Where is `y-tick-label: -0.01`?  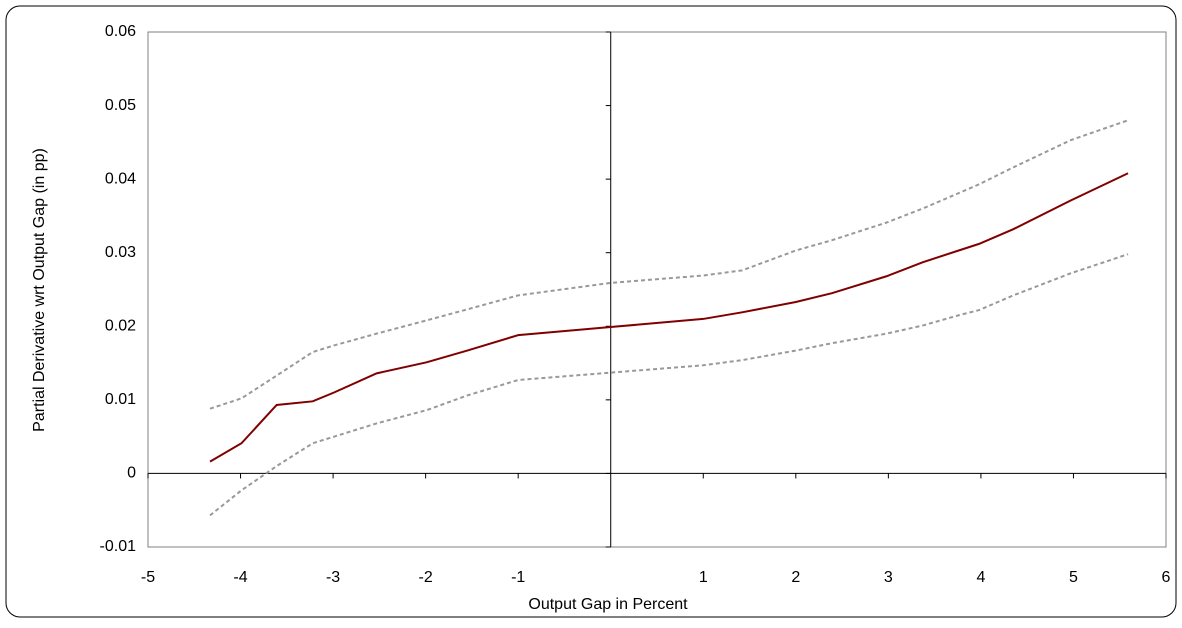 y-tick-label: -0.01 is located at coordinates (118, 546).